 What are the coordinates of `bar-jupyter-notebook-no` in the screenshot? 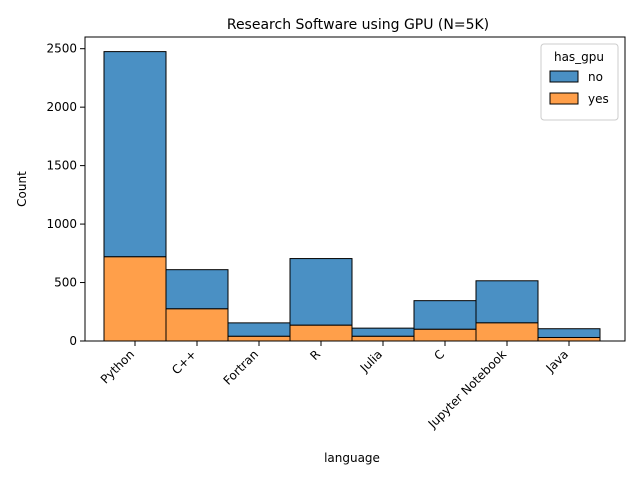 It's located at (507, 302).